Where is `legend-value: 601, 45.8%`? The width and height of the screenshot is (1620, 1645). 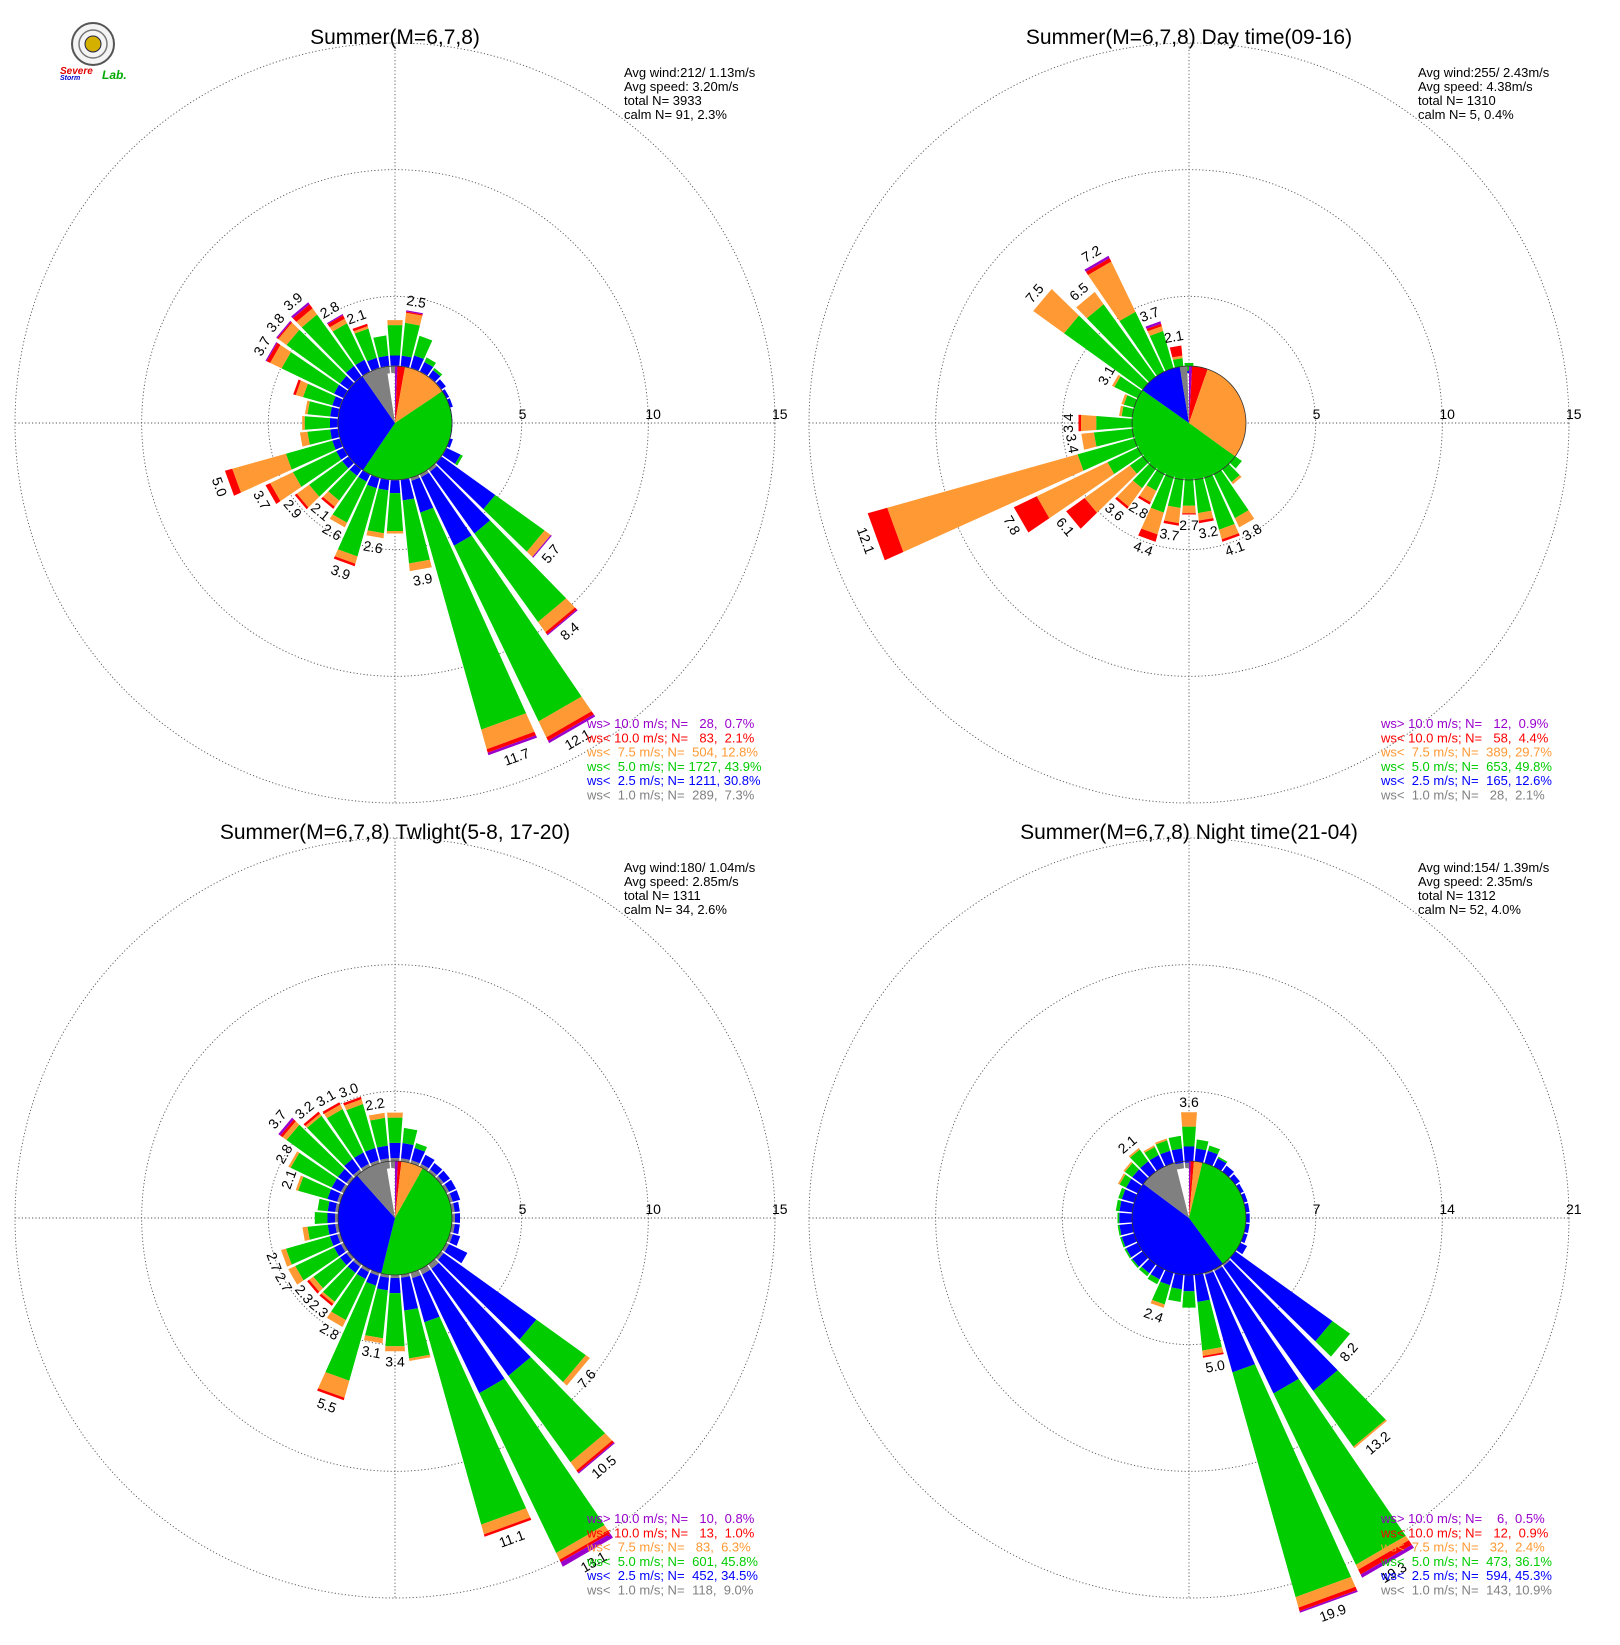 legend-value: 601, 45.8% is located at coordinates (724, 1561).